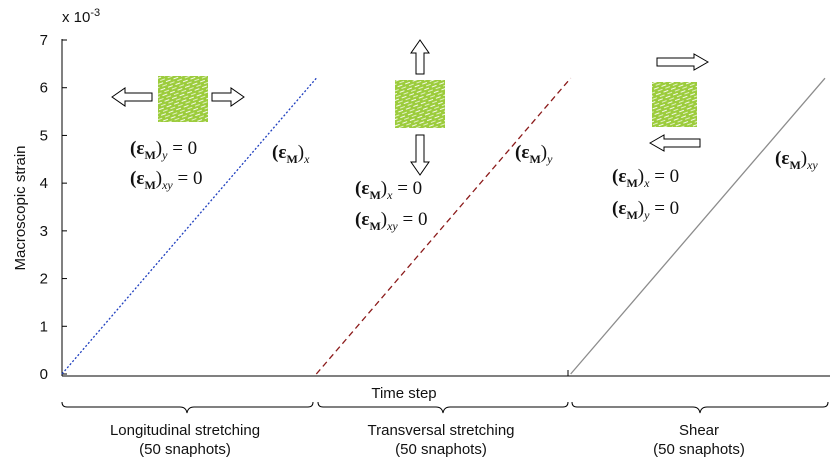 The image size is (833, 464). I want to click on y-multiplier: x 10-3, so click(81, 16).